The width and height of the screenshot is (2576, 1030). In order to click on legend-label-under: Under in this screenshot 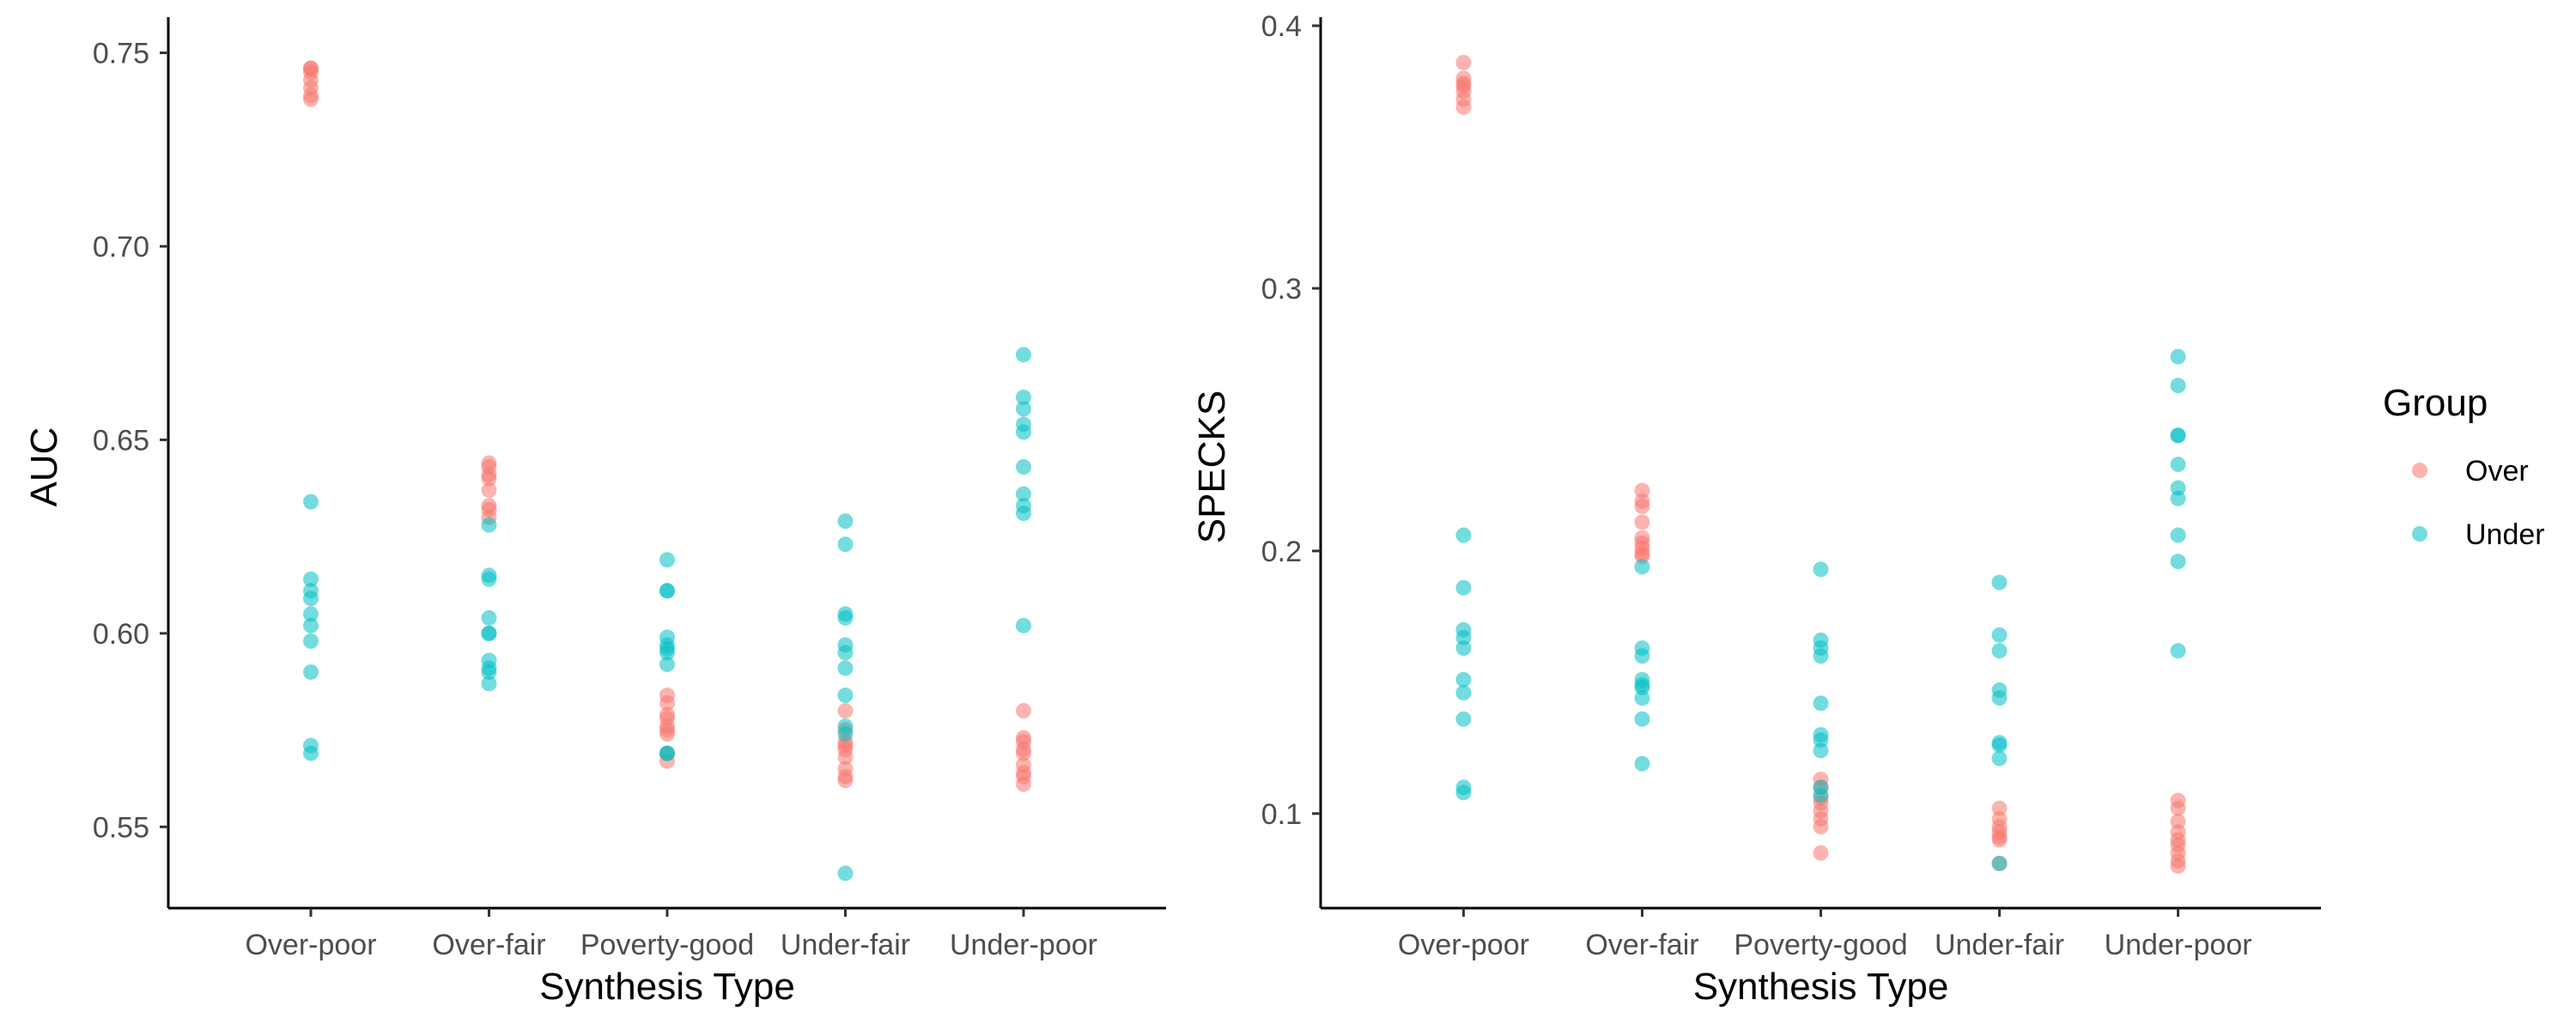, I will do `click(2505, 534)`.